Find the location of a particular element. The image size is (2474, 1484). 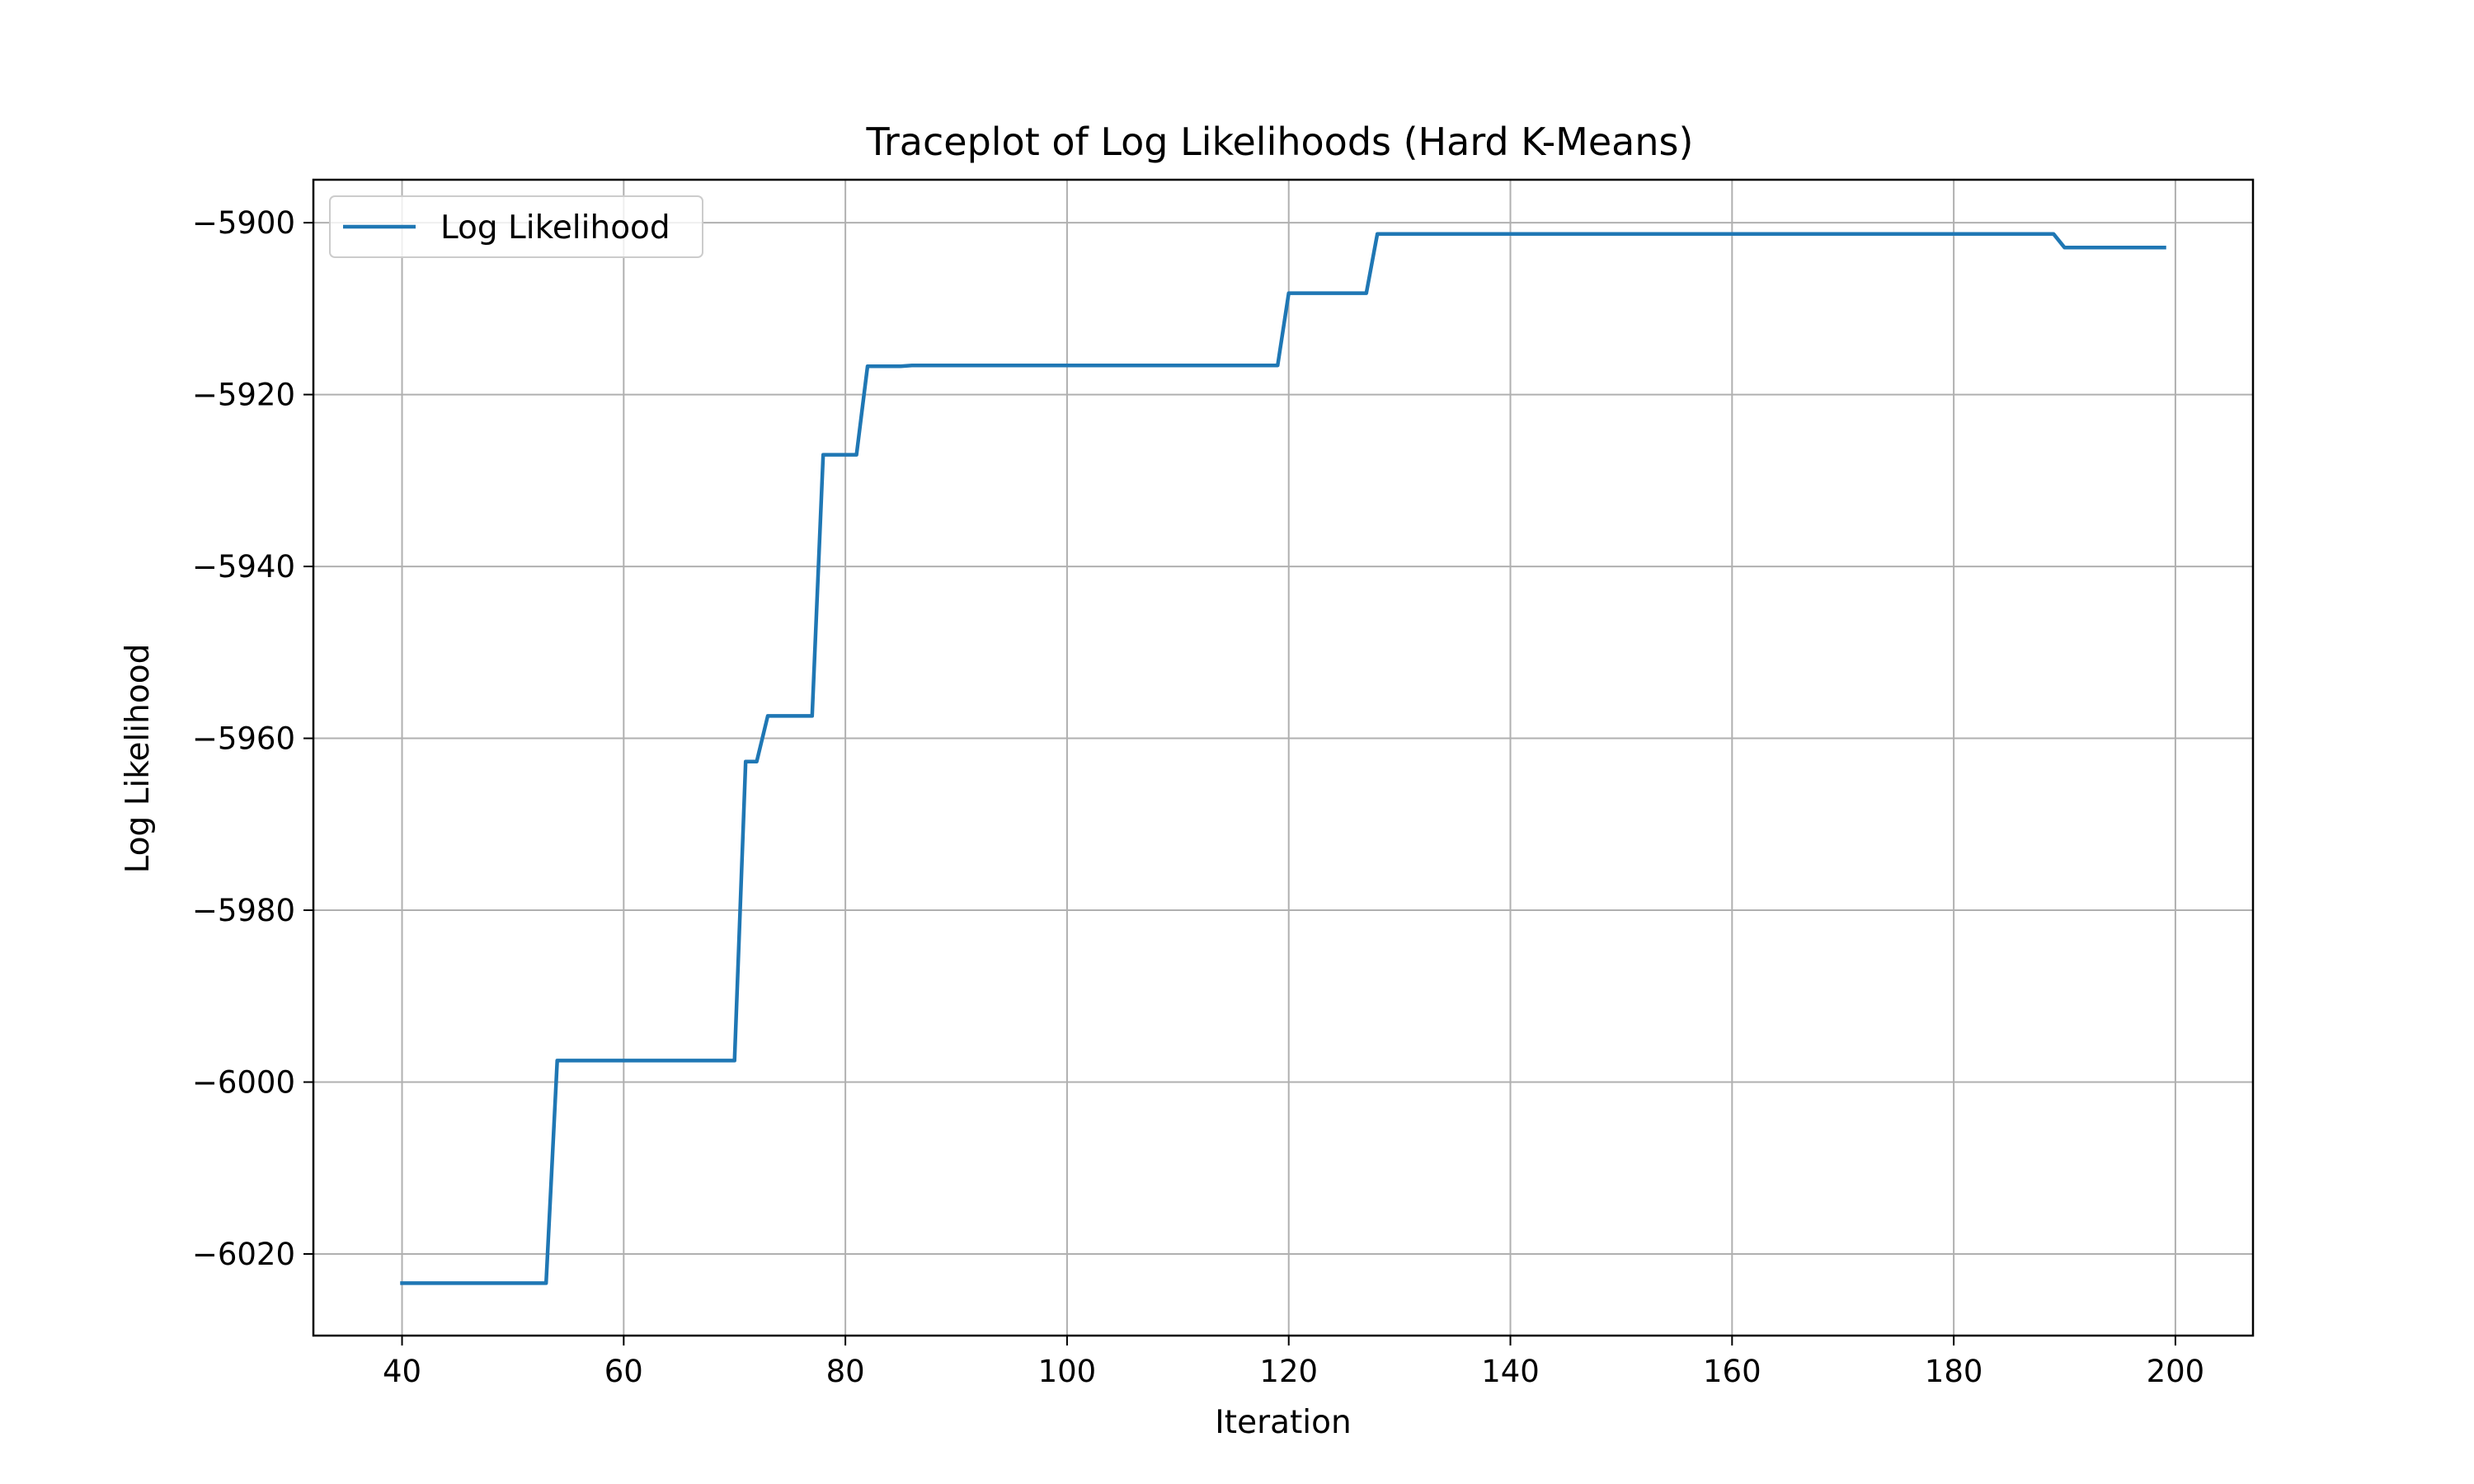

x-tick-label: 180 is located at coordinates (1954, 1371).